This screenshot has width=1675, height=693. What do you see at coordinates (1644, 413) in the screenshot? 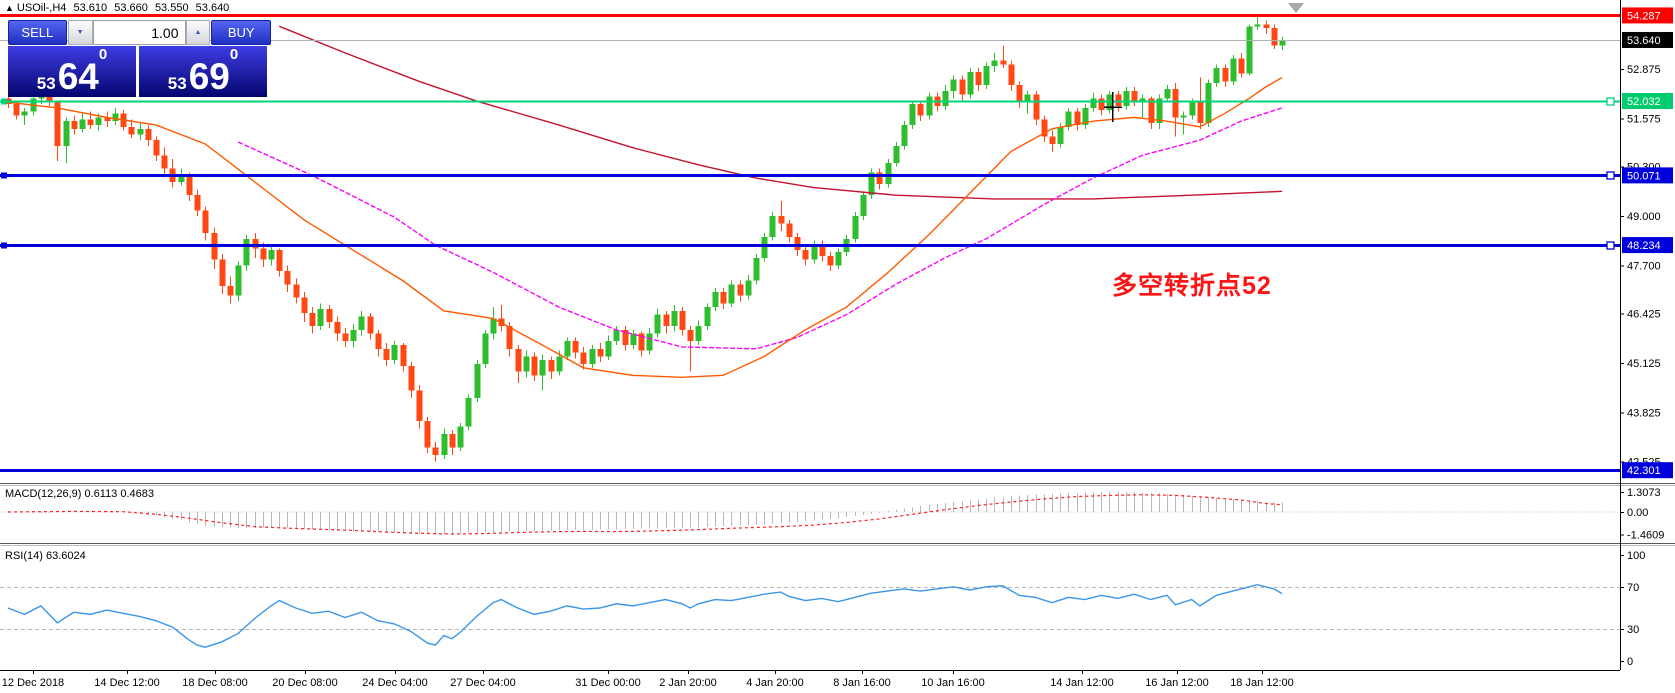
I see `svg-text: 43.825` at bounding box center [1644, 413].